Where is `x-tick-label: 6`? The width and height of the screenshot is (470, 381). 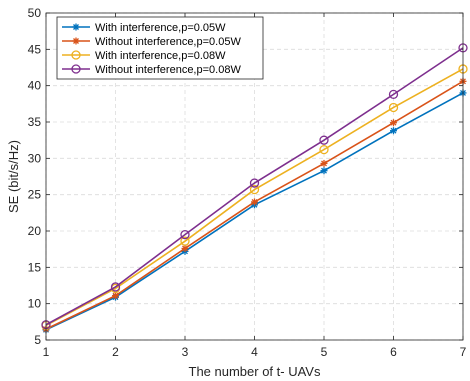 x-tick-label: 6 is located at coordinates (393, 352).